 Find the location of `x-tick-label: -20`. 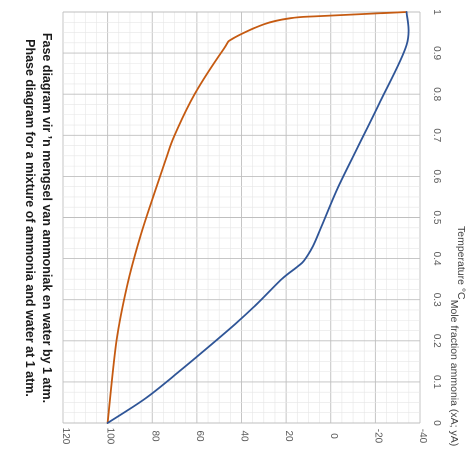

x-tick-label: -20 is located at coordinates (377, 436).